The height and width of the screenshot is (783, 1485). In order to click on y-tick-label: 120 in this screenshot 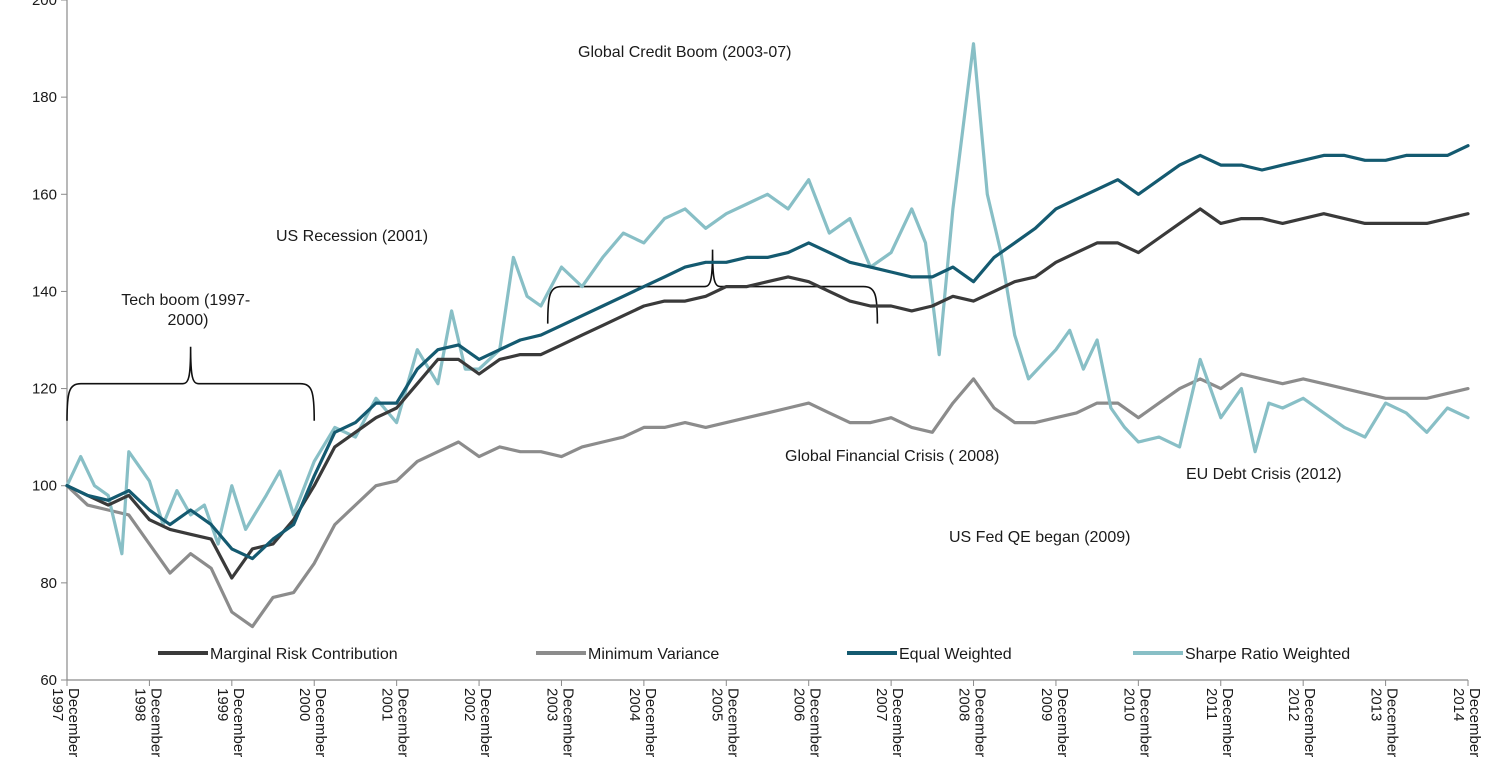, I will do `click(44, 389)`.